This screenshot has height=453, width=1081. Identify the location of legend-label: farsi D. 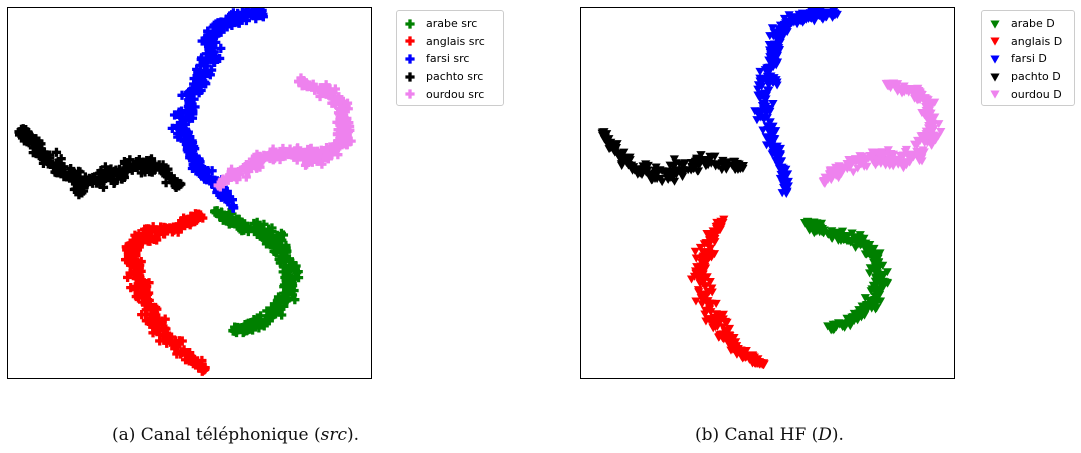
(1029, 59).